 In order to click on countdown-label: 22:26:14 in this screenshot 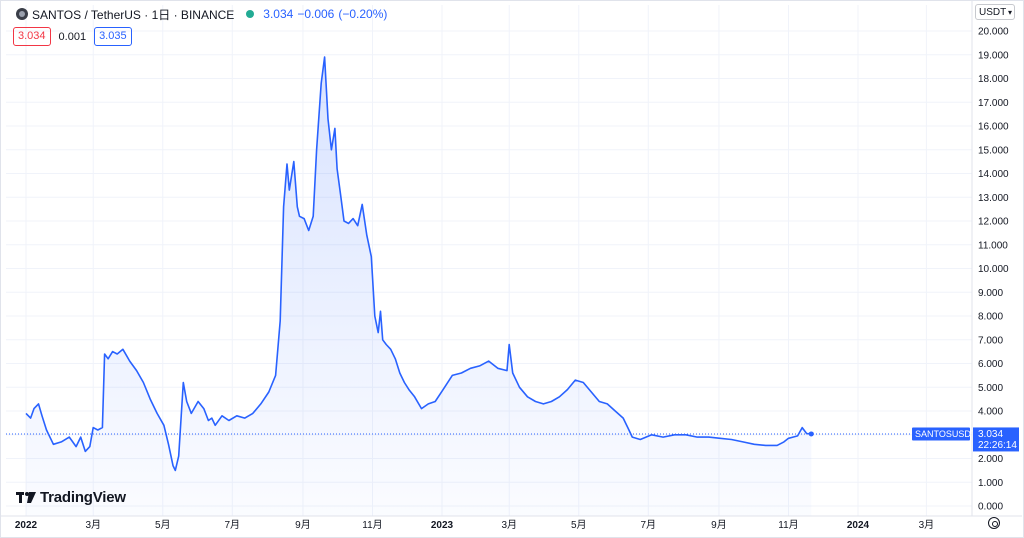, I will do `click(997, 445)`.